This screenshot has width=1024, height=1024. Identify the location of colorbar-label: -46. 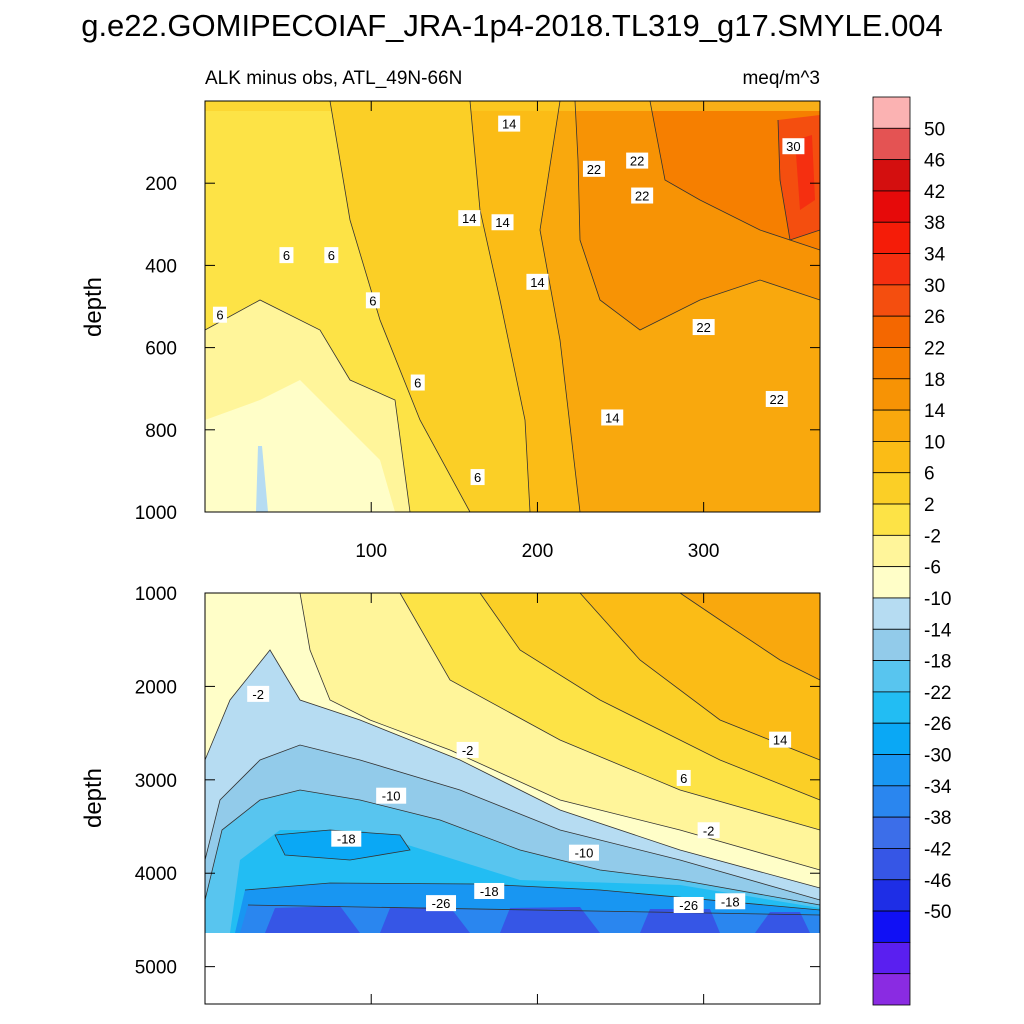
(937, 881).